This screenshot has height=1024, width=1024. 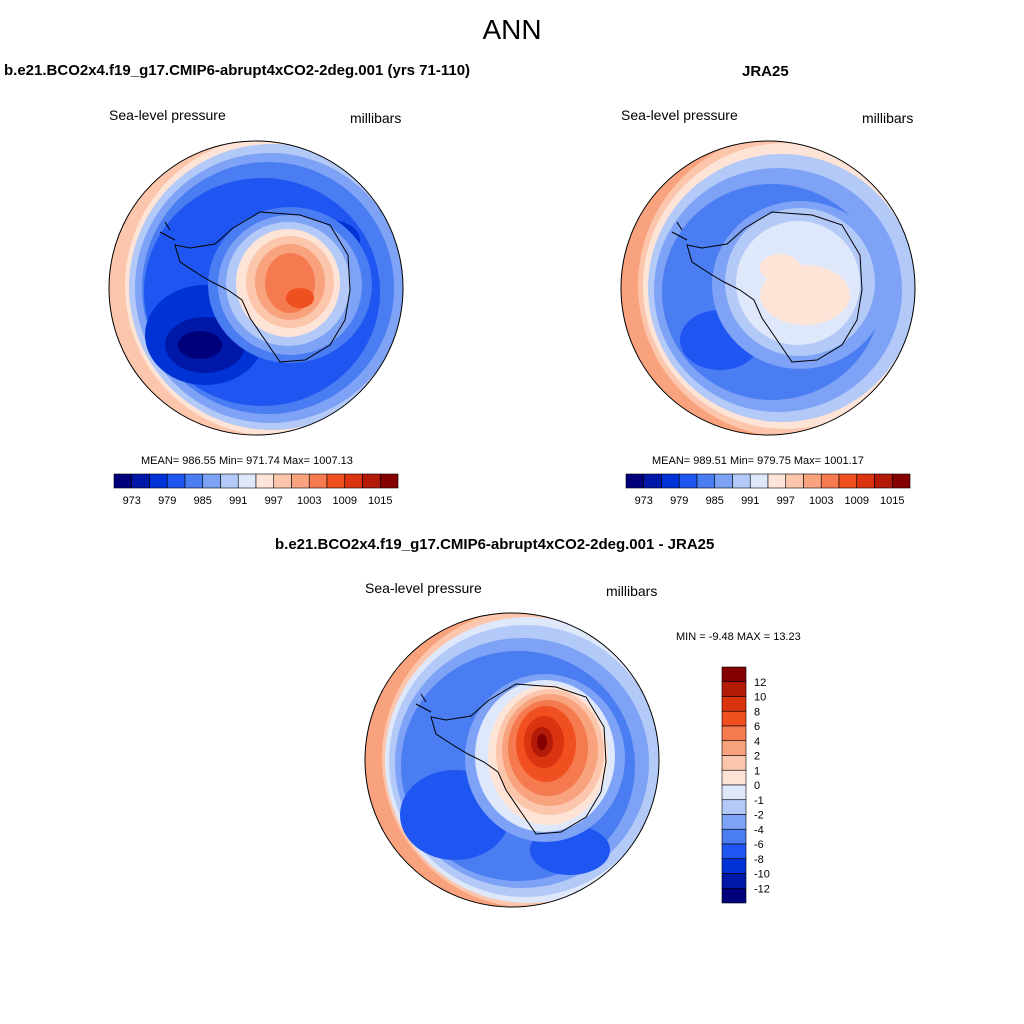 I want to click on diff-colorbar-tick: 4, so click(x=757, y=742).